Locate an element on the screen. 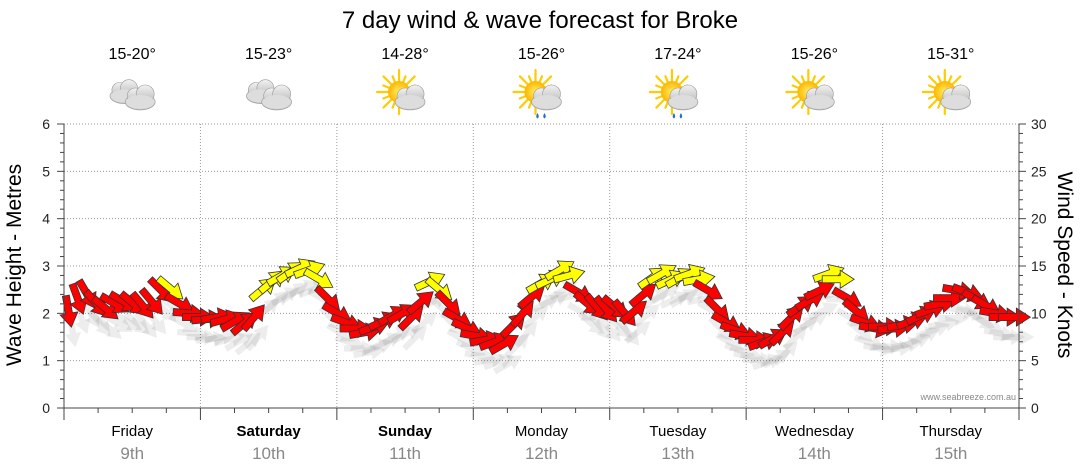  temp-range-label: 17-24° is located at coordinates (677, 54).